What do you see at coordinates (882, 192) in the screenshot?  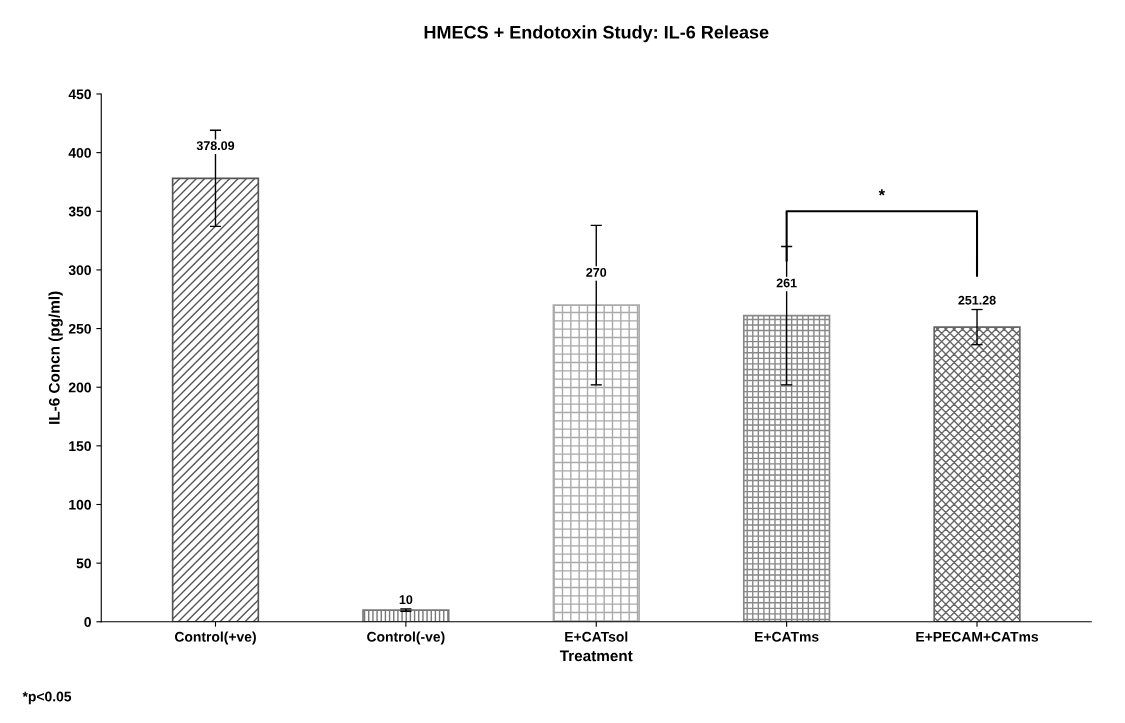 I see `annotation: *` at bounding box center [882, 192].